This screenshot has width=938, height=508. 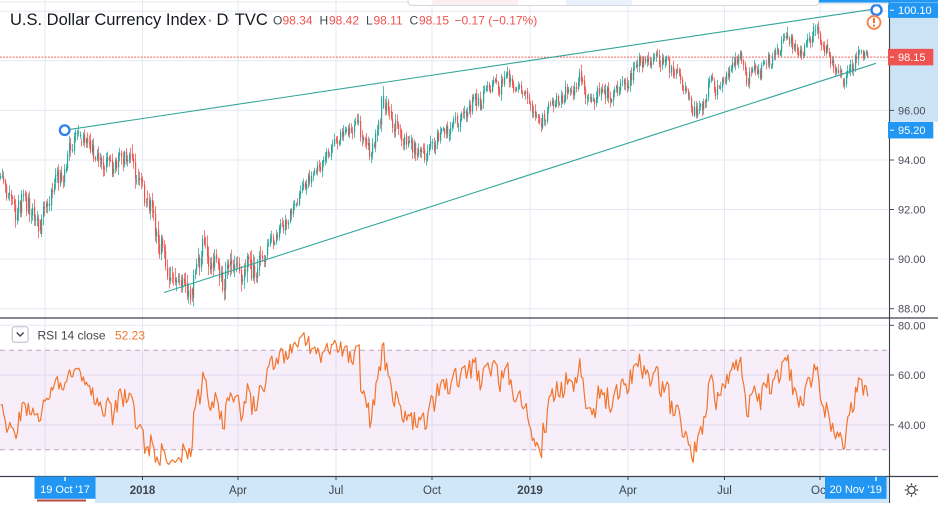 What do you see at coordinates (277, 21) in the screenshot?
I see `svg-text: O` at bounding box center [277, 21].